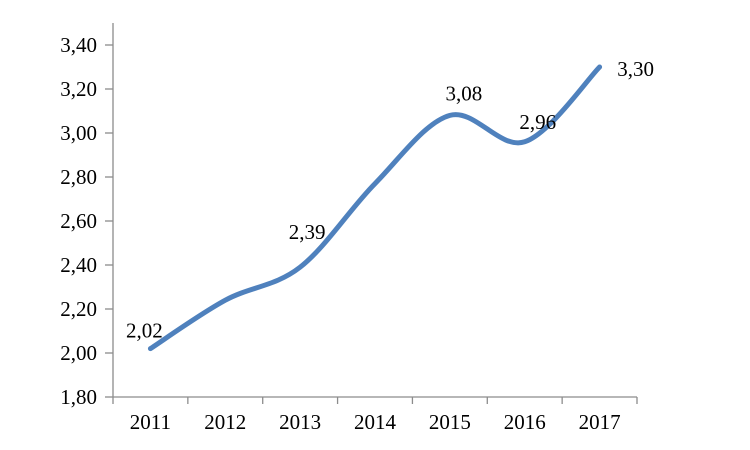 Image resolution: width=750 pixels, height=450 pixels. What do you see at coordinates (525, 422) in the screenshot?
I see `x-axis-tick-label: 2016` at bounding box center [525, 422].